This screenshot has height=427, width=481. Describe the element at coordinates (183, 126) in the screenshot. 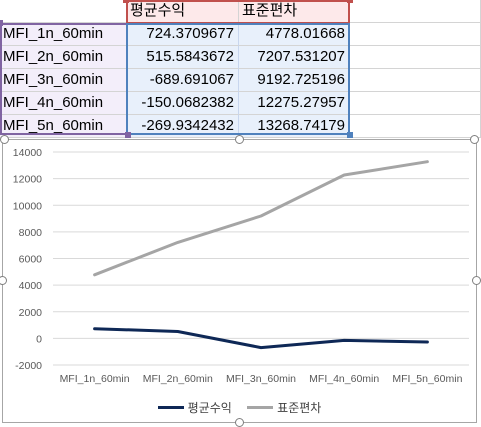

I see `mean-value: -269.9342432` at that location.